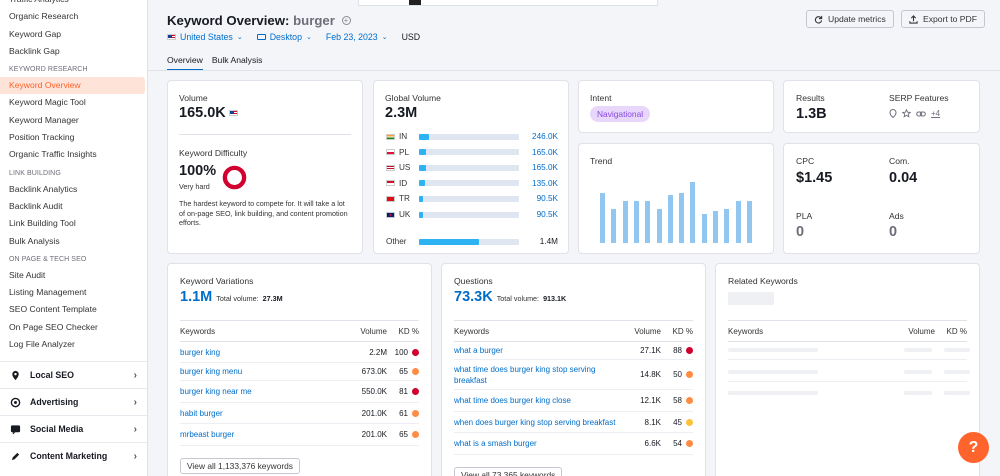  I want to click on questions-value: 73.3K, so click(473, 297).